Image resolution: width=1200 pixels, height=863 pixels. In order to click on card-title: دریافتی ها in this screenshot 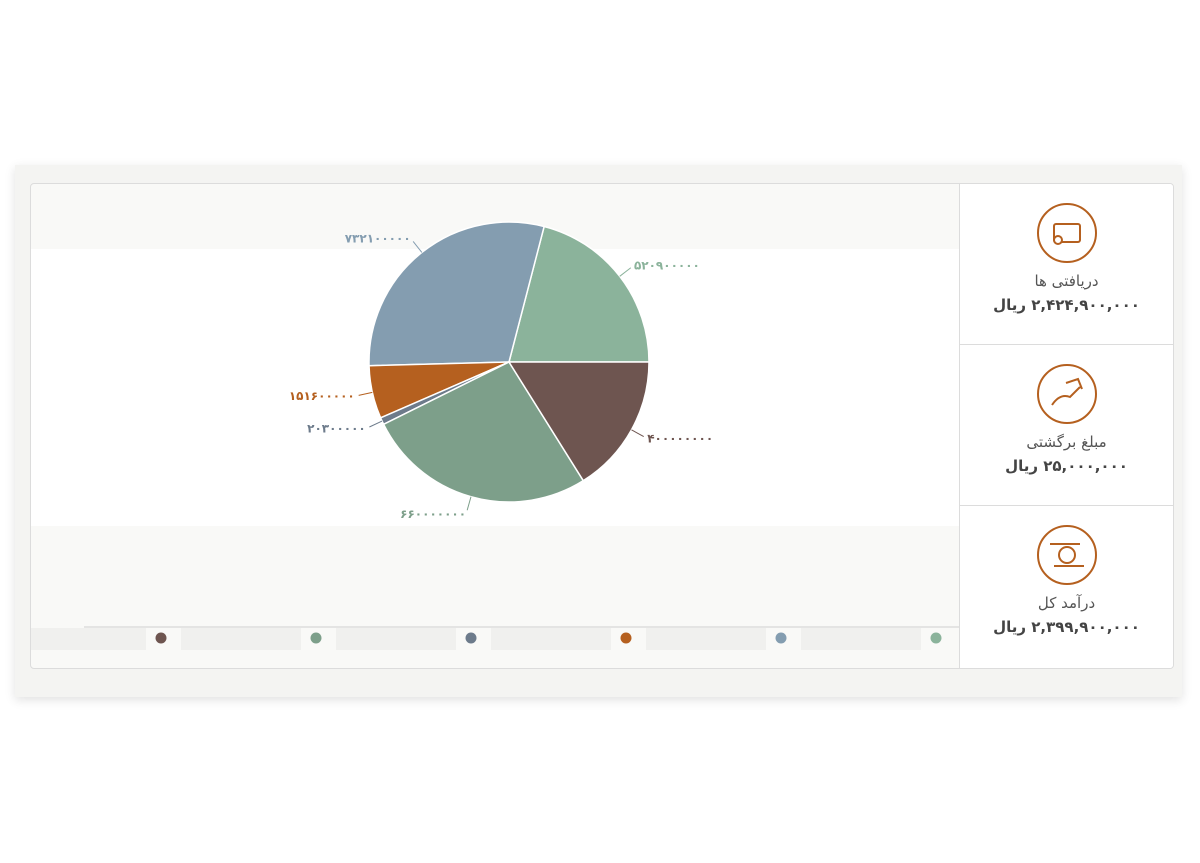, I will do `click(1066, 281)`.